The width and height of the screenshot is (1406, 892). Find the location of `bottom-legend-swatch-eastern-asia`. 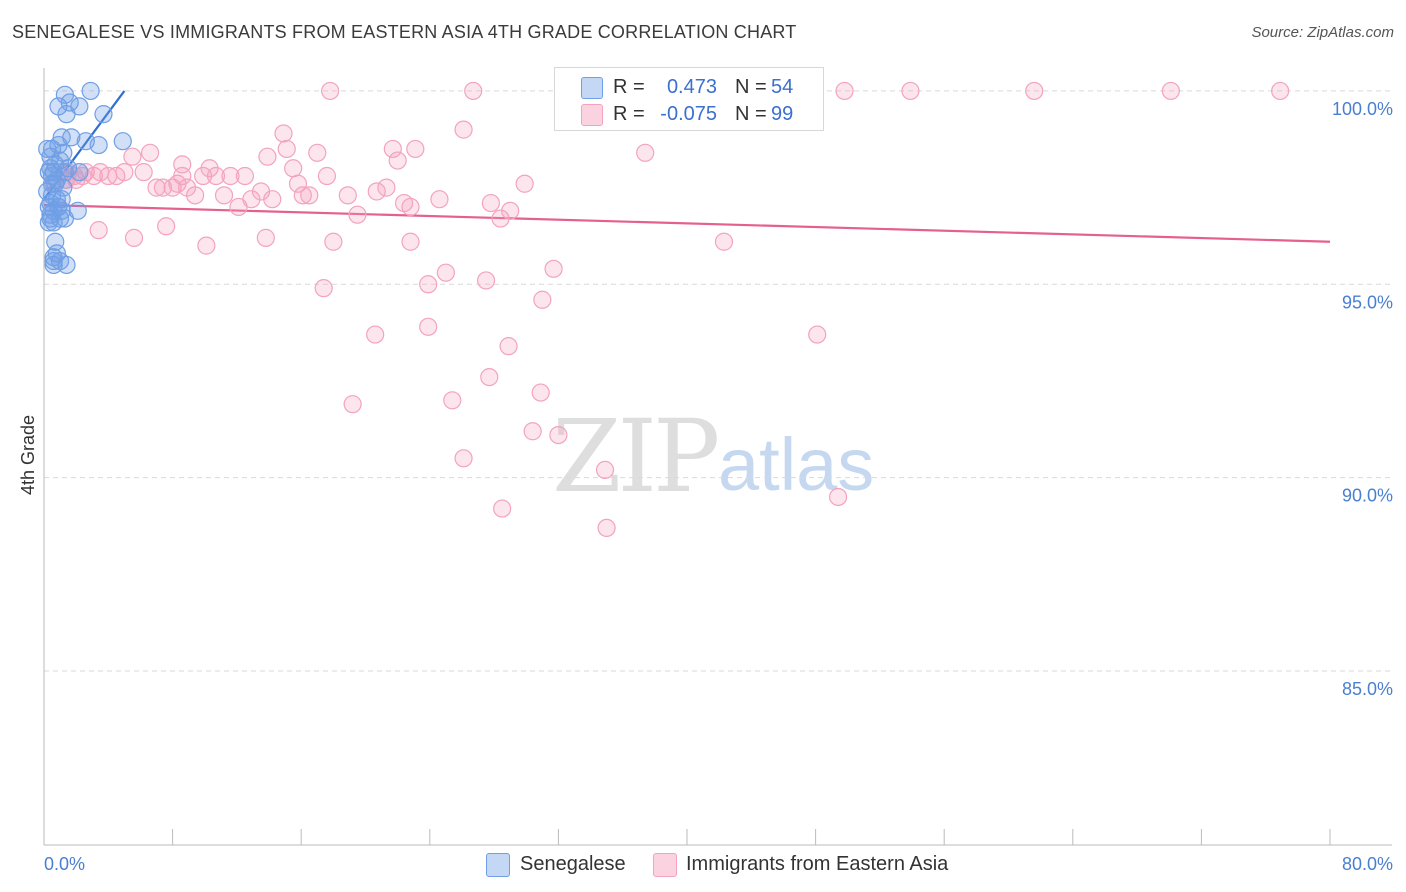

bottom-legend-swatch-eastern-asia is located at coordinates (665, 865).